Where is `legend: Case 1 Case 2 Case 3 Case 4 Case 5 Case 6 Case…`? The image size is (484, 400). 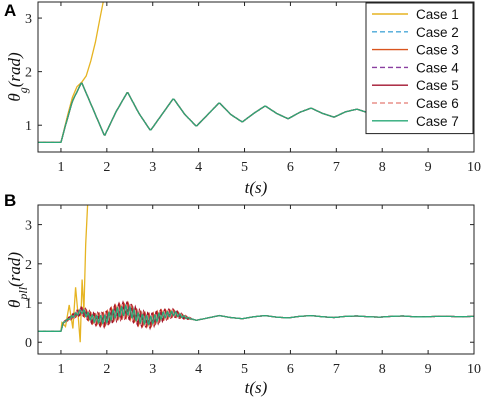 legend: Case 1 Case 2 Case 3 Case 4 Case 5 Case 6 Case… is located at coordinates (419, 68).